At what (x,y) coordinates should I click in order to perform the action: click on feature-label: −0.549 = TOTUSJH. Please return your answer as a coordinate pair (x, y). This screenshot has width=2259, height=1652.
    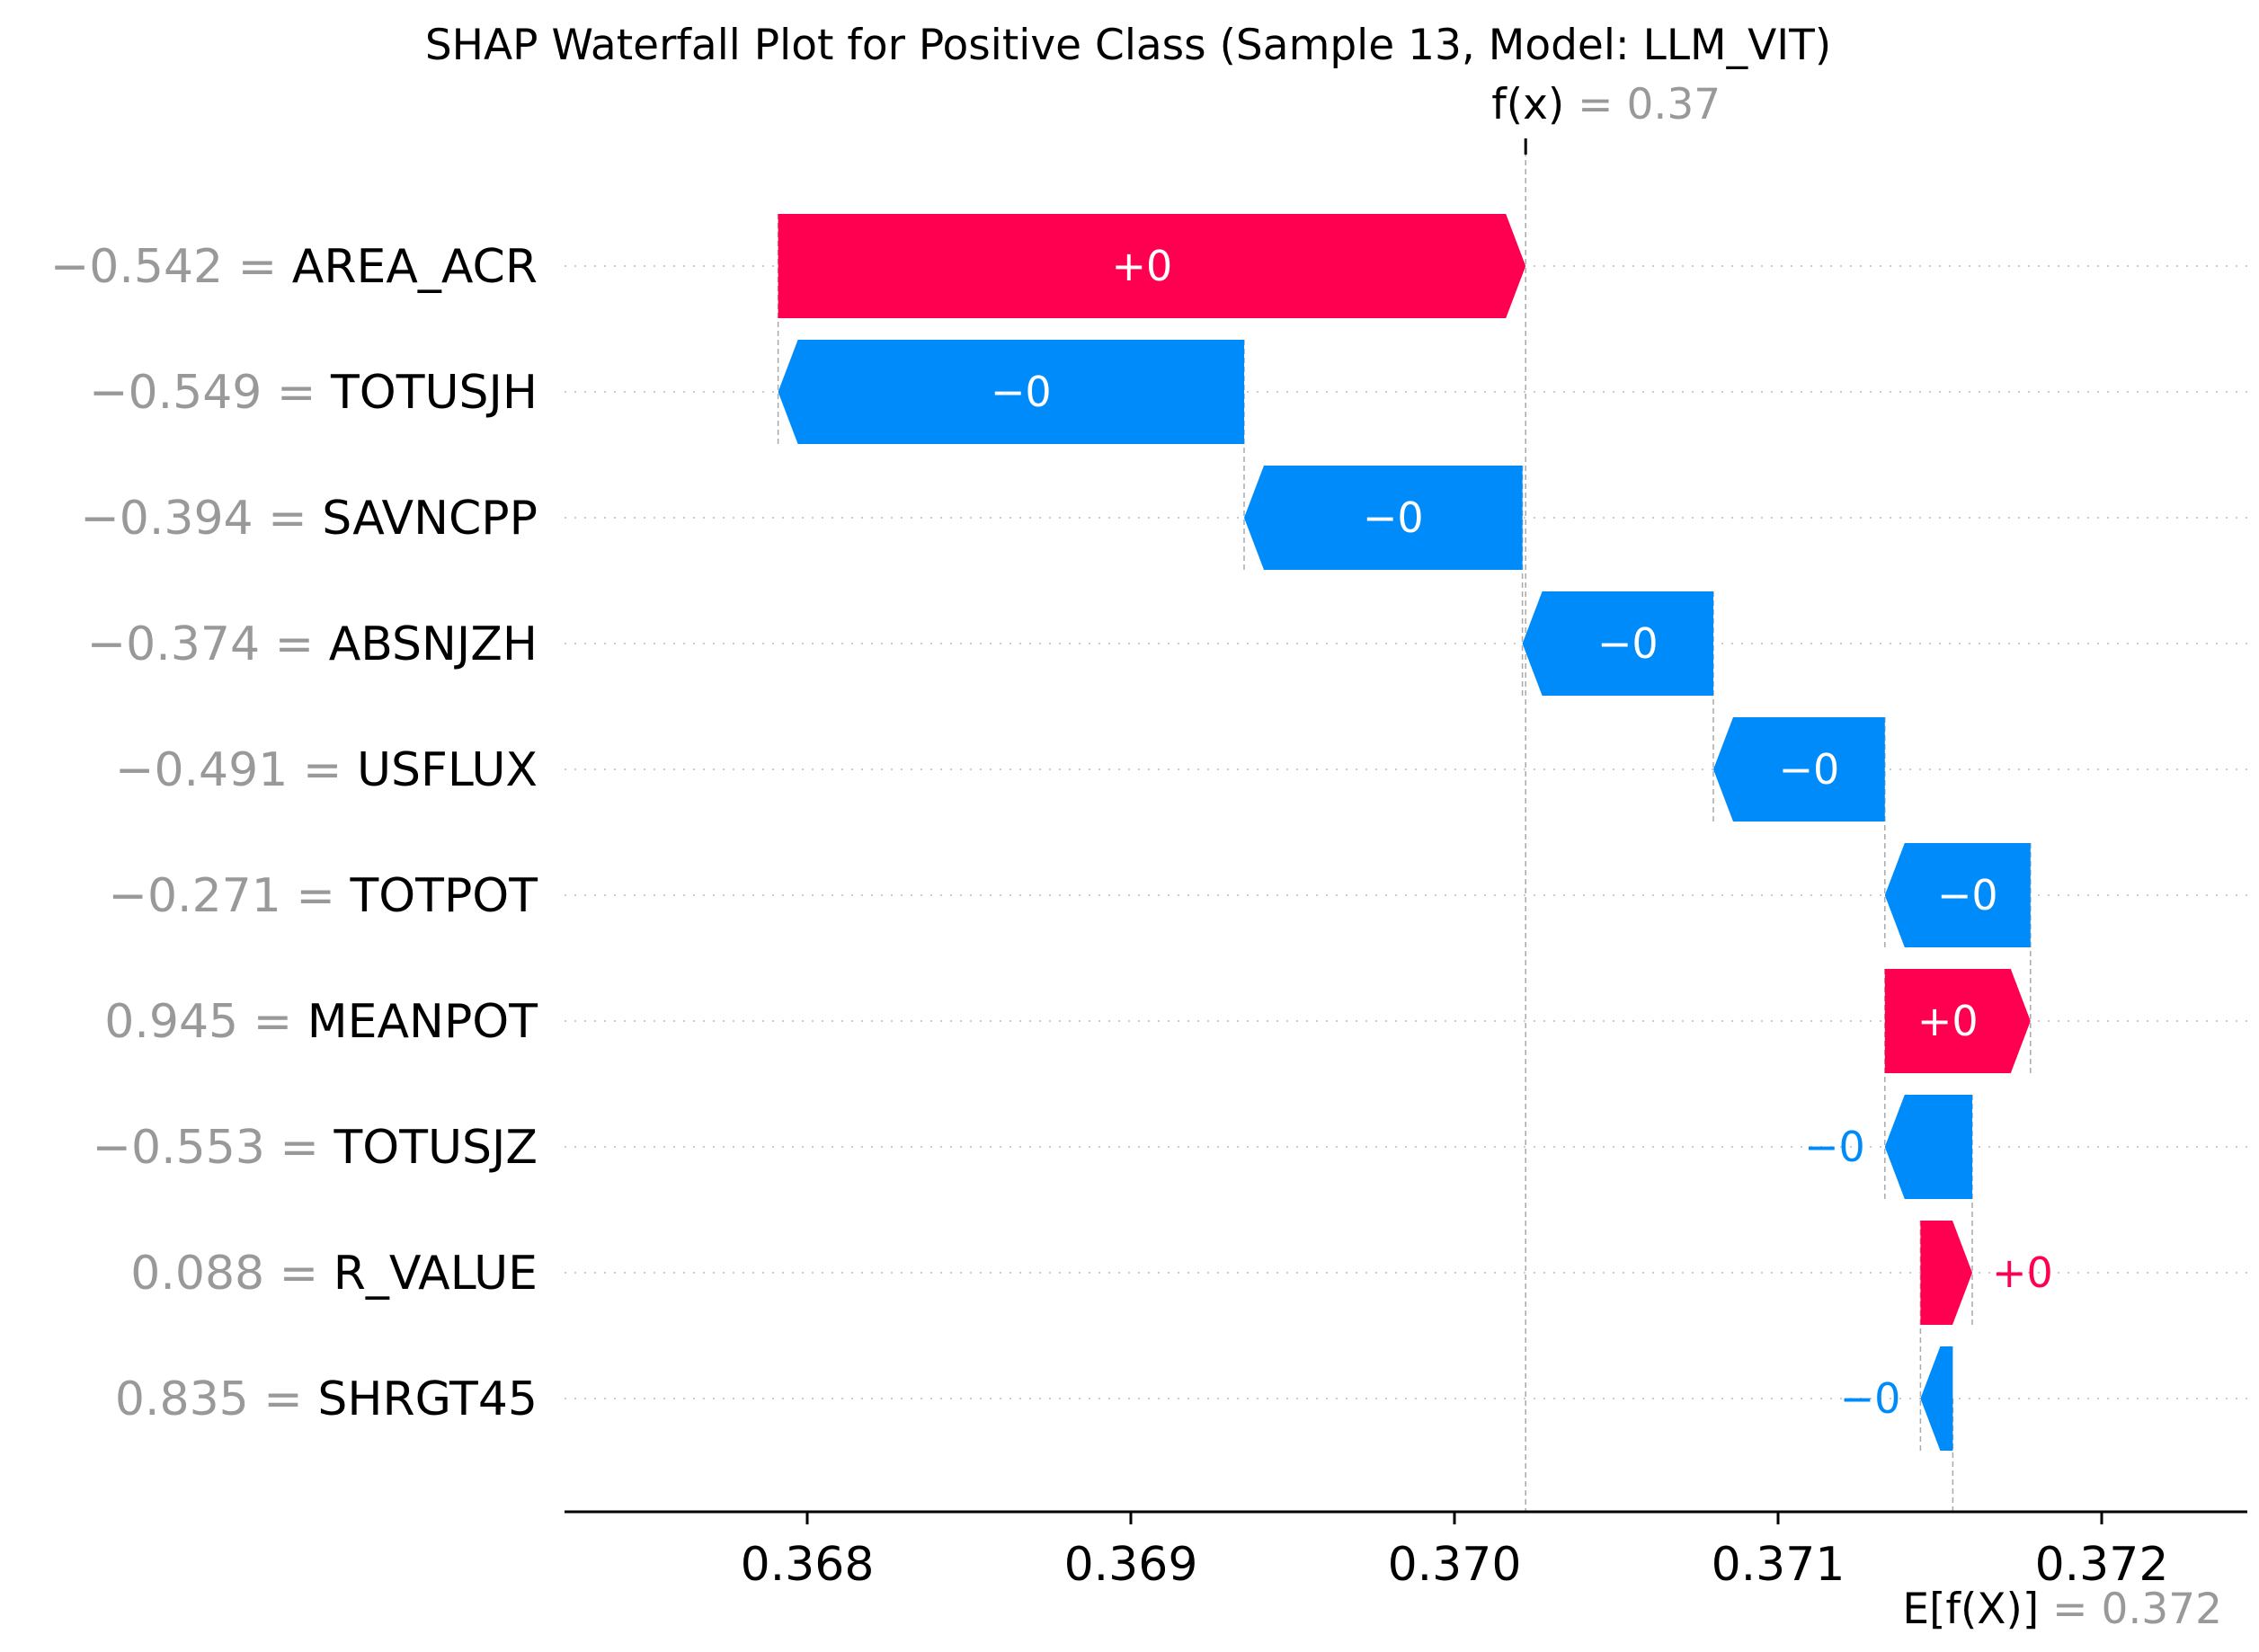
    Looking at the image, I should click on (313, 393).